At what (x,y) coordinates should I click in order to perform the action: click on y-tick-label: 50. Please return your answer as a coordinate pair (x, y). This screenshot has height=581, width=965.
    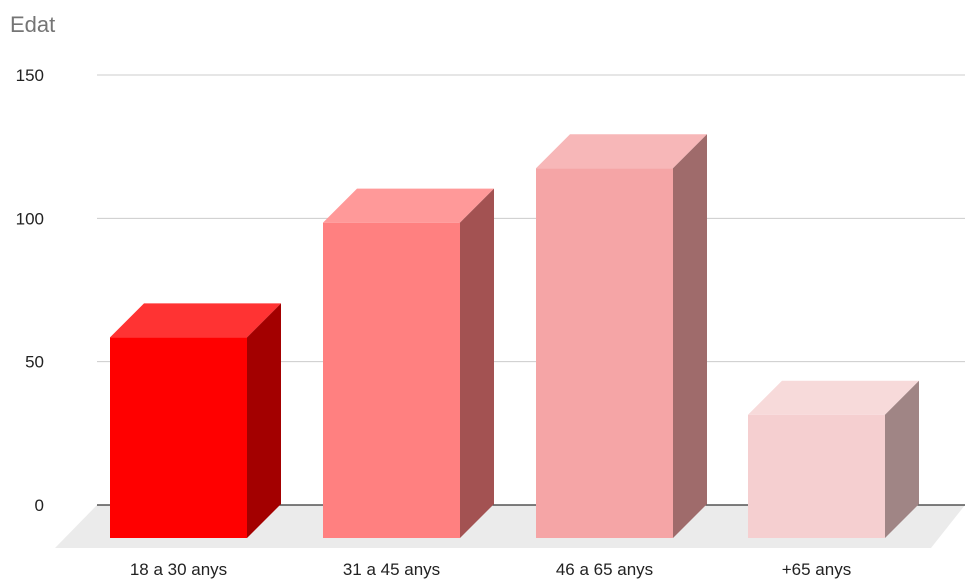
    Looking at the image, I should click on (34, 362).